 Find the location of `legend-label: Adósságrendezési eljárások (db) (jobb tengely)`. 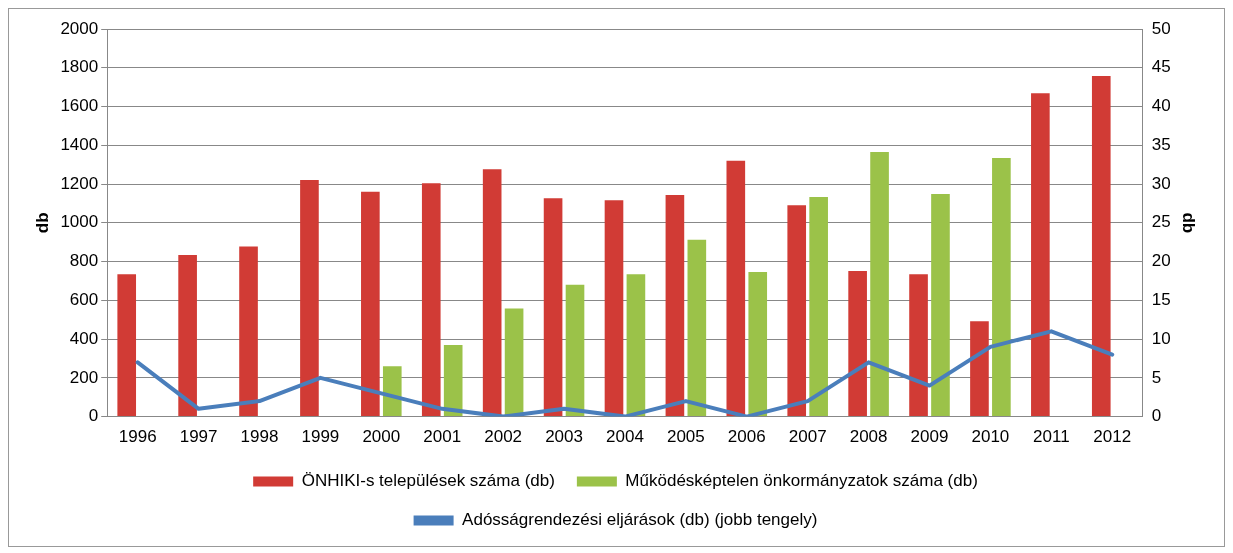

legend-label: Adósságrendezési eljárások (db) (jobb tengely) is located at coordinates (640, 520).